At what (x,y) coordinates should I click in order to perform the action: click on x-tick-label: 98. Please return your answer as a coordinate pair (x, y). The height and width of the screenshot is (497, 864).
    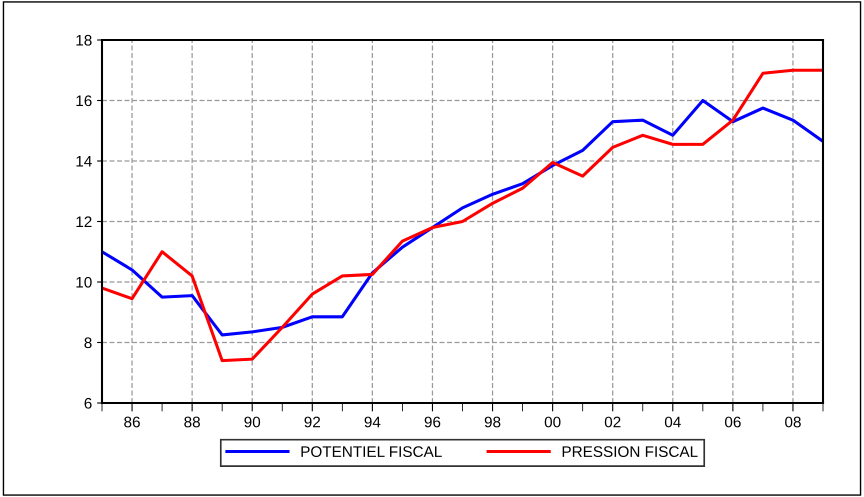
    Looking at the image, I should click on (492, 422).